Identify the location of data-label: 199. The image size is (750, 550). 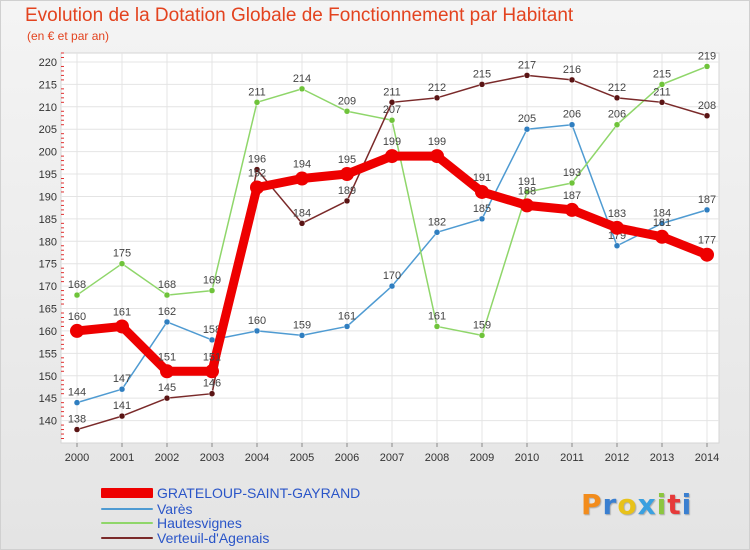
(437, 142).